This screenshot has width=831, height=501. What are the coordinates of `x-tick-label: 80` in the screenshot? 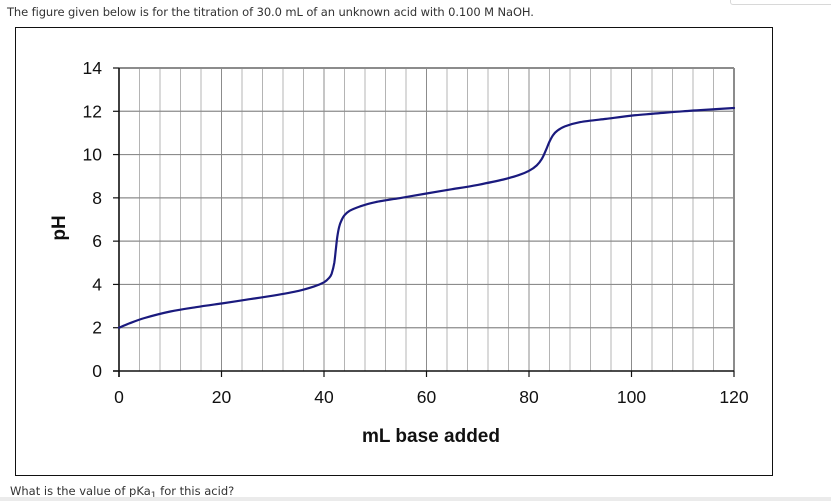 It's located at (529, 397).